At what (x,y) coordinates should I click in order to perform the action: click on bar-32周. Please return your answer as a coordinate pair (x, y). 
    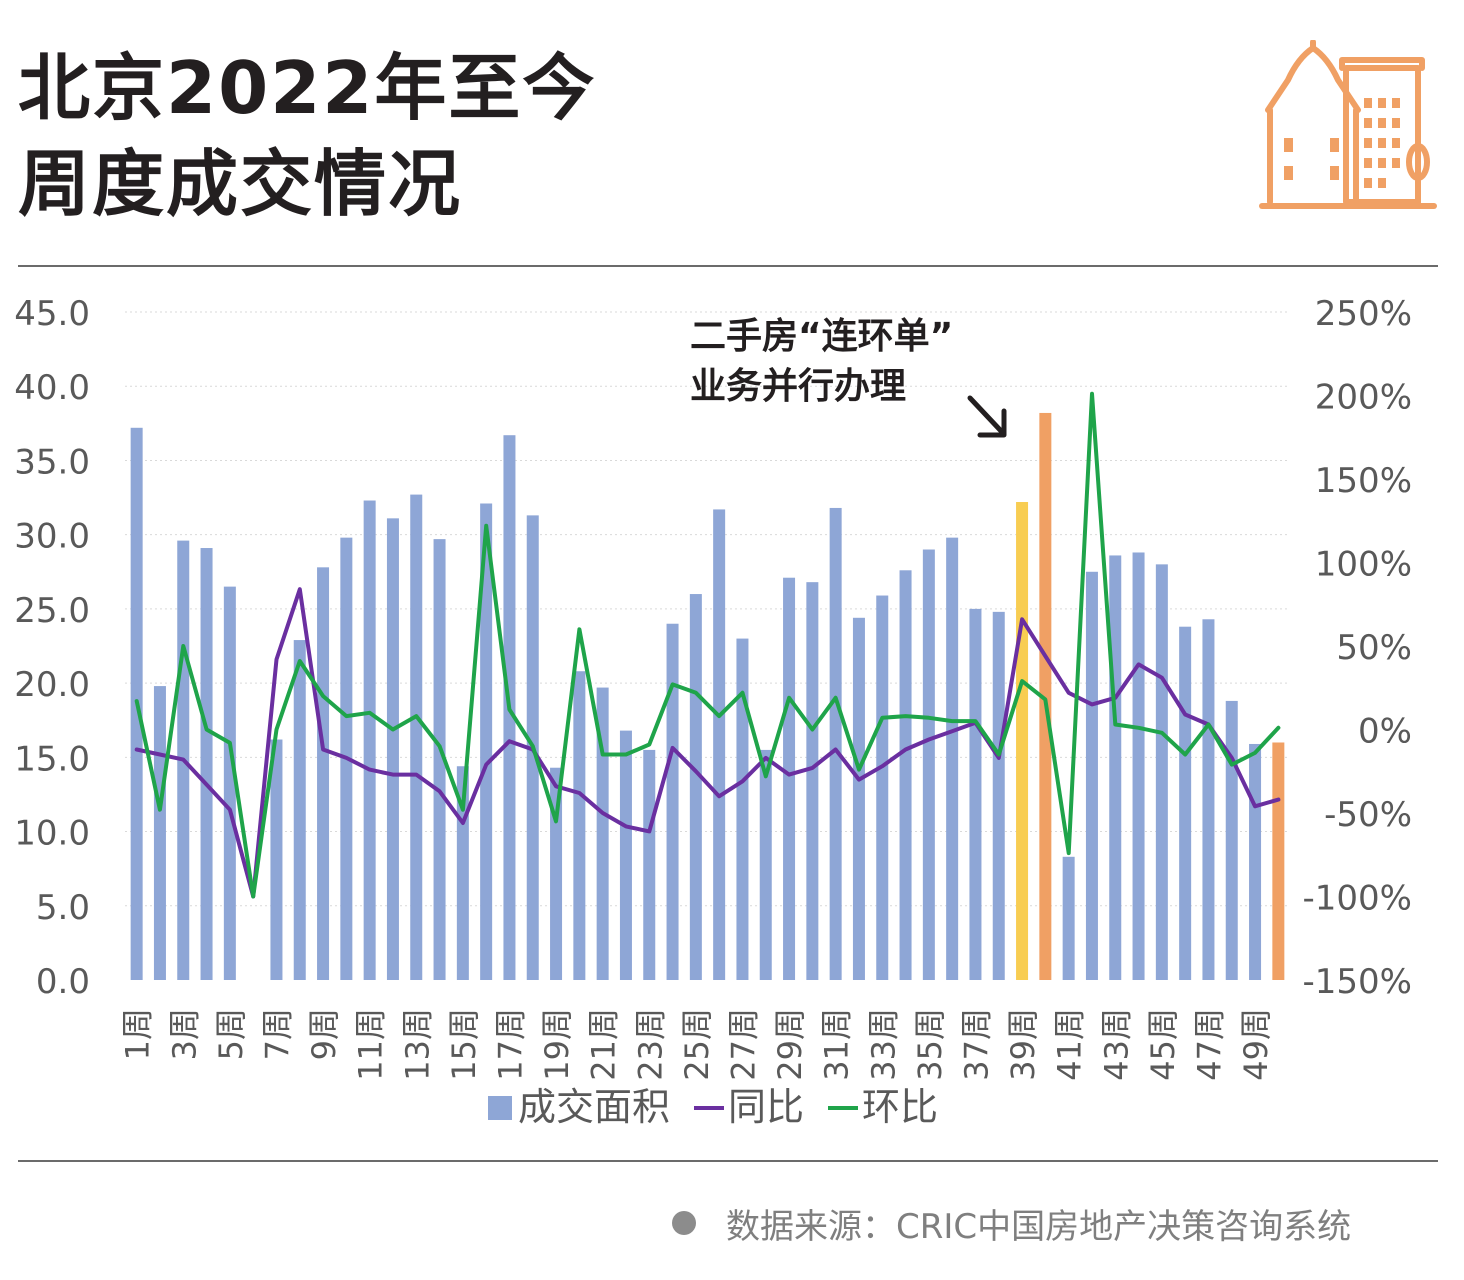
    Looking at the image, I should click on (858, 798).